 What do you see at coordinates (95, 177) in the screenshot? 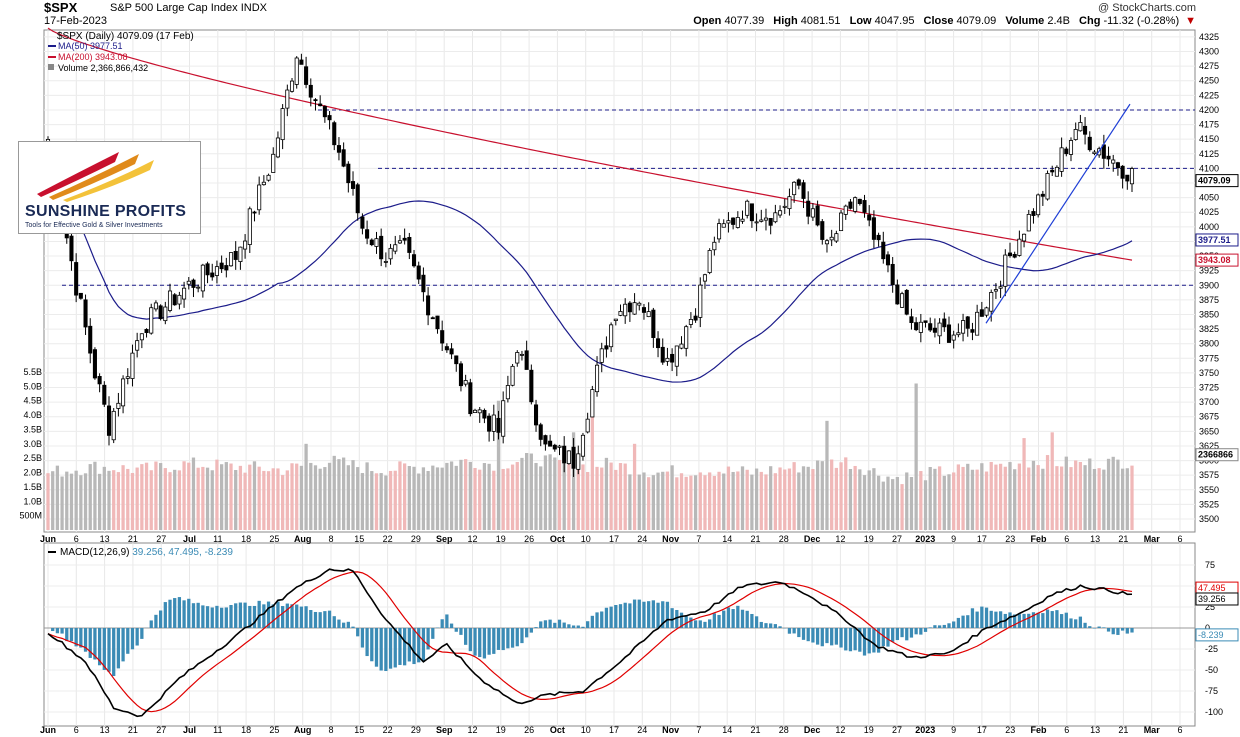
I see `logo-swoosh-icon` at bounding box center [95, 177].